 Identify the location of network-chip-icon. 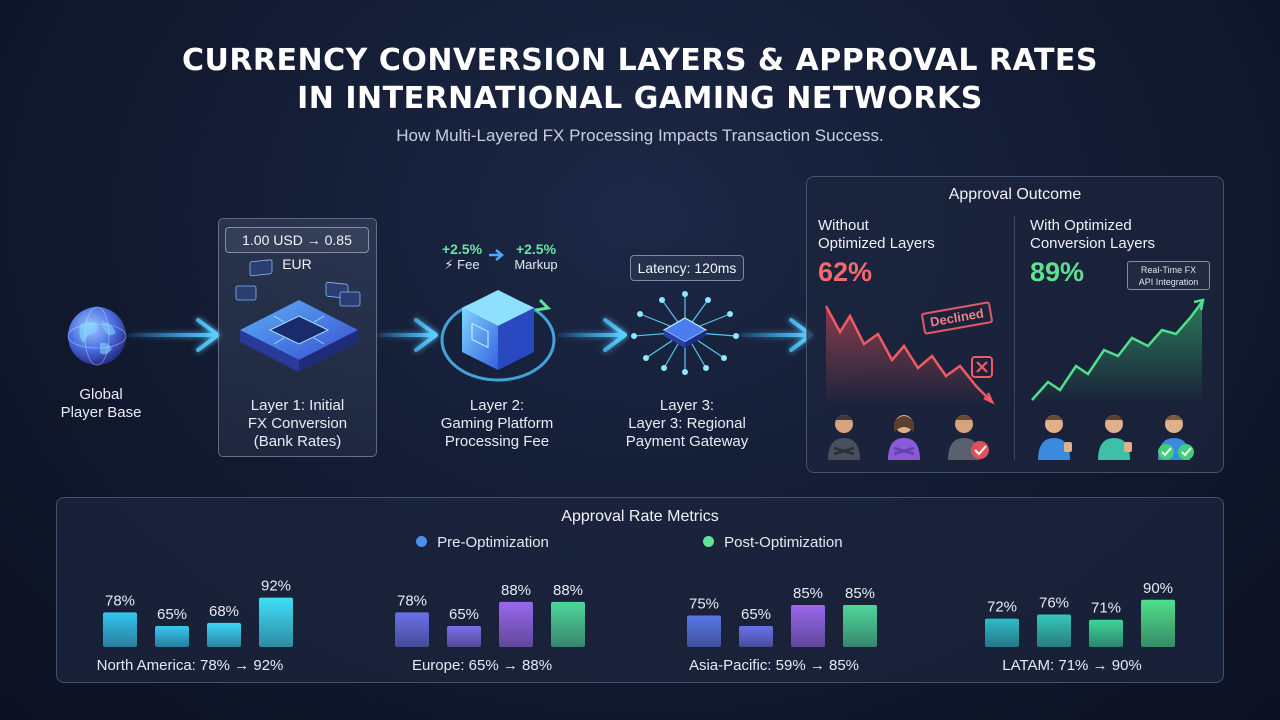
(685, 333).